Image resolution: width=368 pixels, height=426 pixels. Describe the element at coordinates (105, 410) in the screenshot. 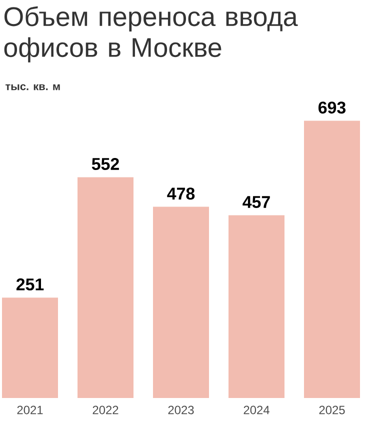

I see `x-tick-label: 2022` at that location.